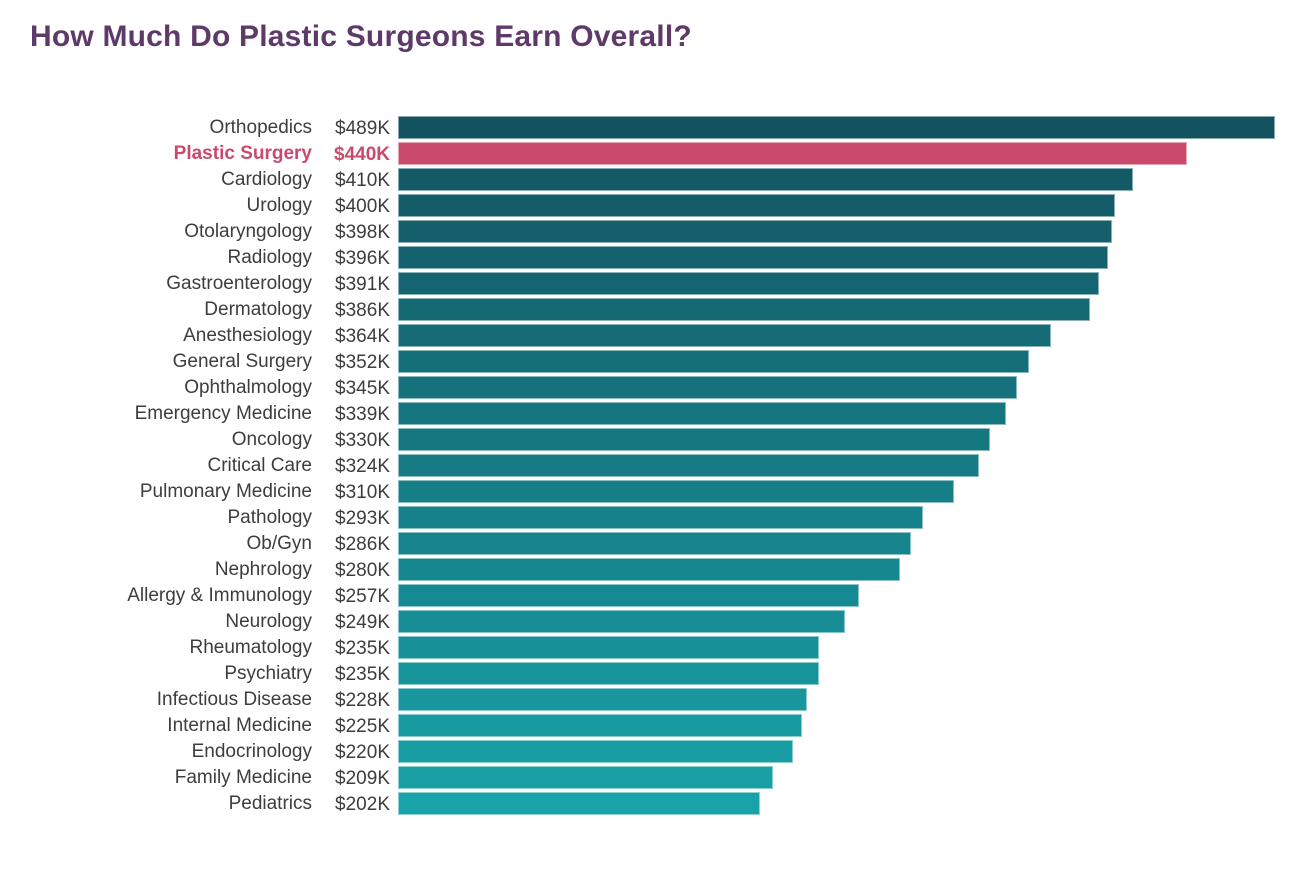 The height and width of the screenshot is (878, 1290). I want to click on category-label: Allergy & Immunology, so click(219, 595).